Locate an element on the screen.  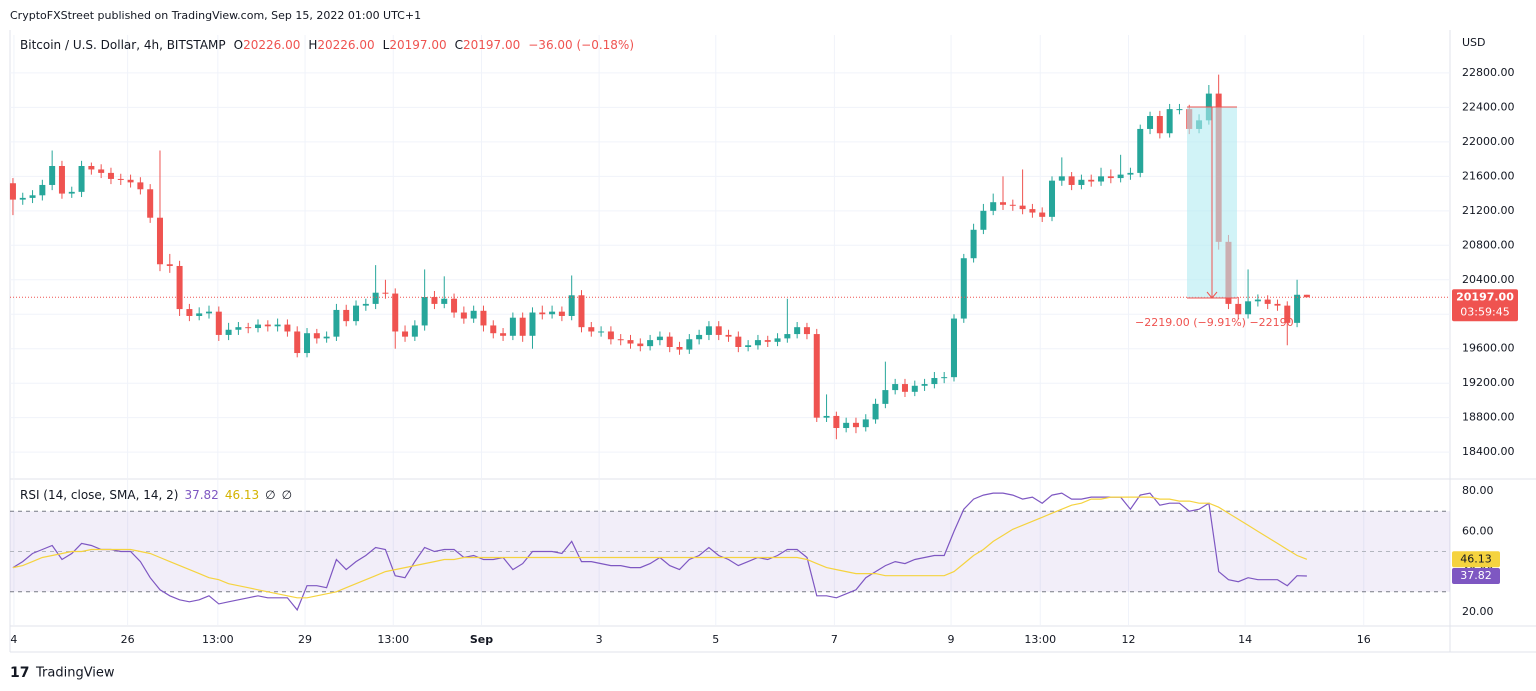
legend-key: H is located at coordinates (312, 45).